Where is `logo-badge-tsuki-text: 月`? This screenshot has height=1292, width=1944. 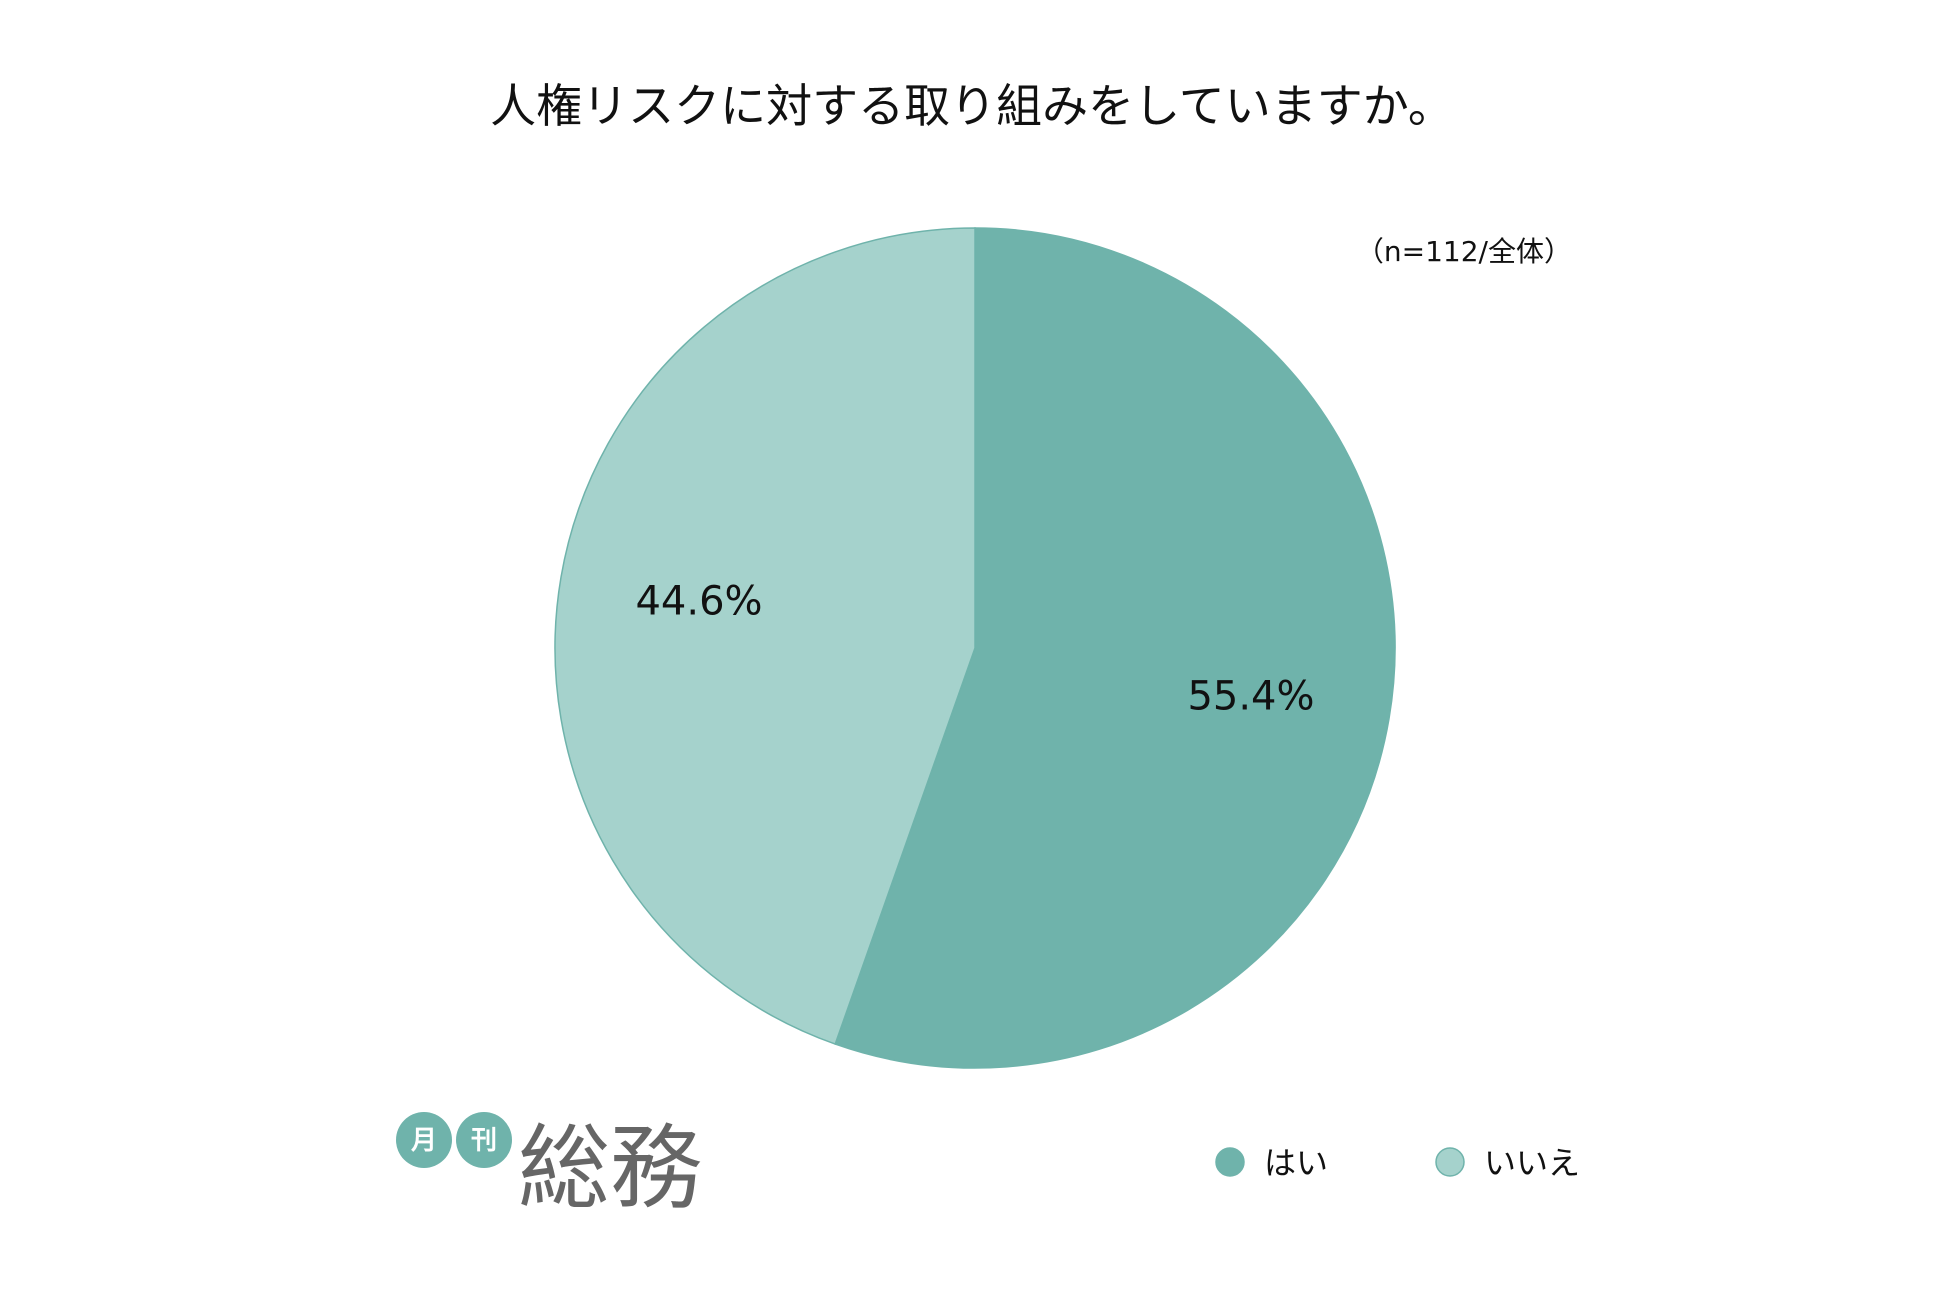
logo-badge-tsuki-text: 月 is located at coordinates (423, 1141).